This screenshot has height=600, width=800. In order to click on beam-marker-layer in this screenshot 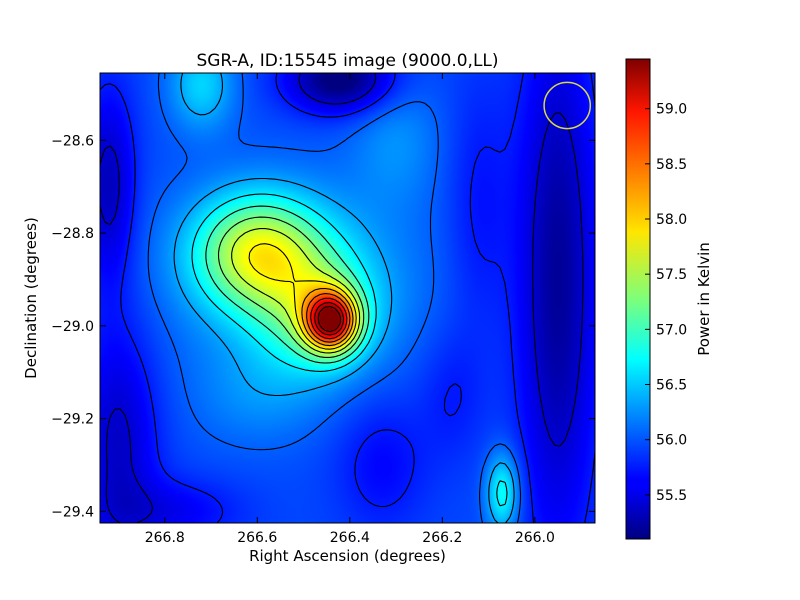, I will do `click(567, 105)`.